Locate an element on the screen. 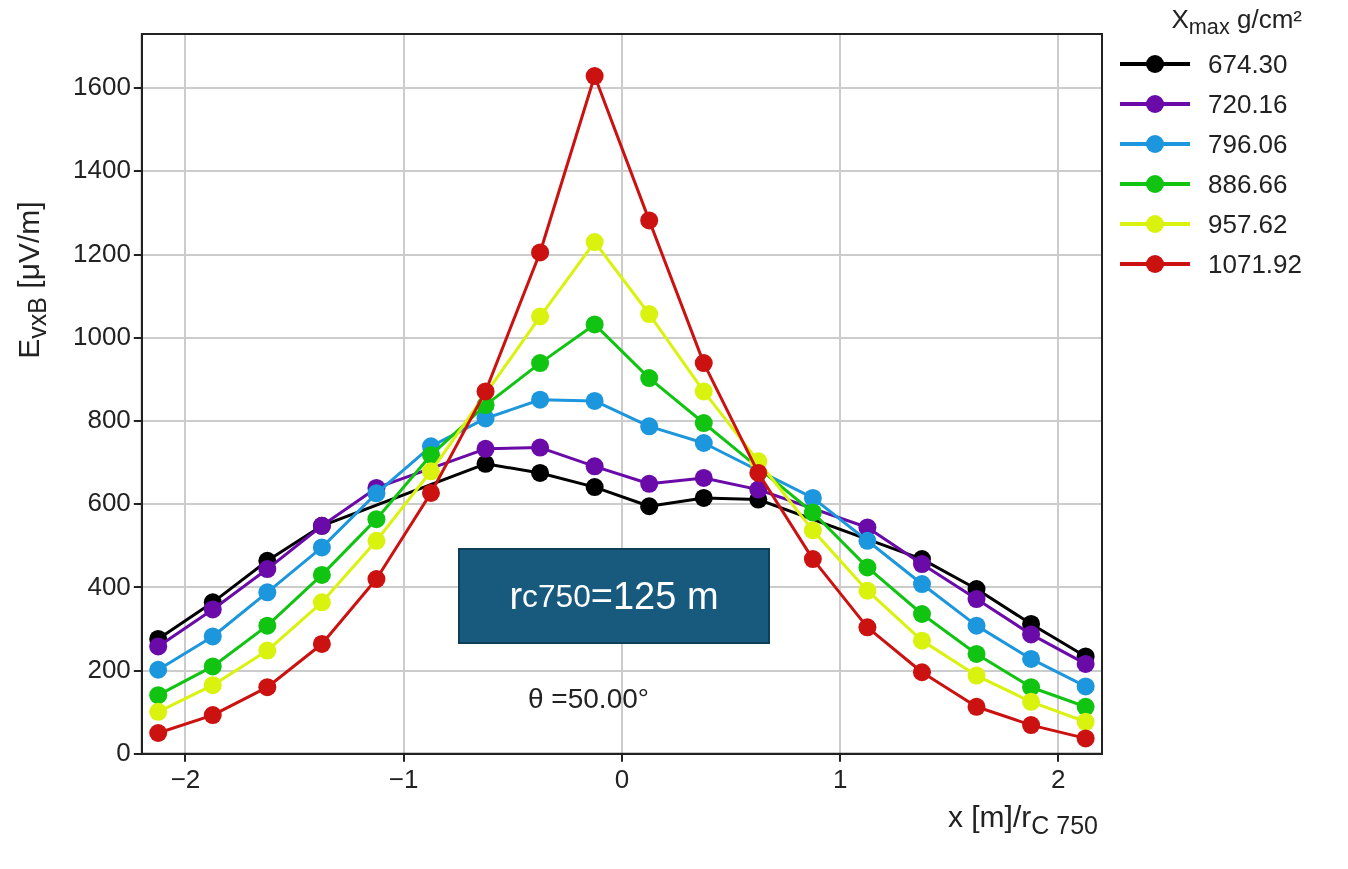 Image resolution: width=1348 pixels, height=869 pixels. legend-label: 886.66 is located at coordinates (1248, 184).